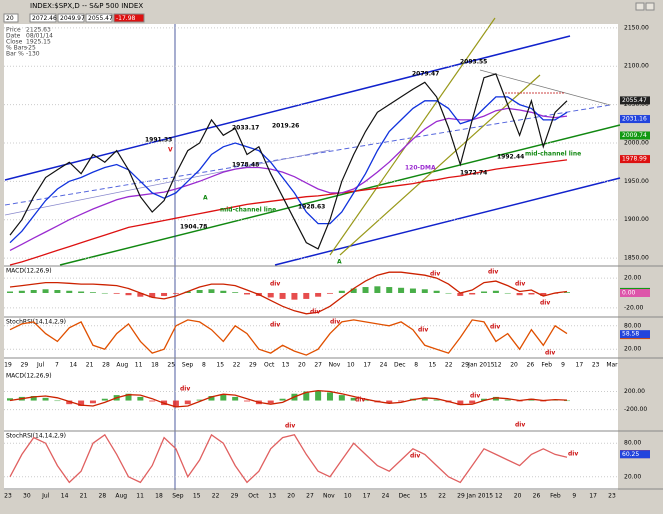 The width and height of the screenshot is (663, 514). I want to click on x-tick-label: 7, so click(57, 365).